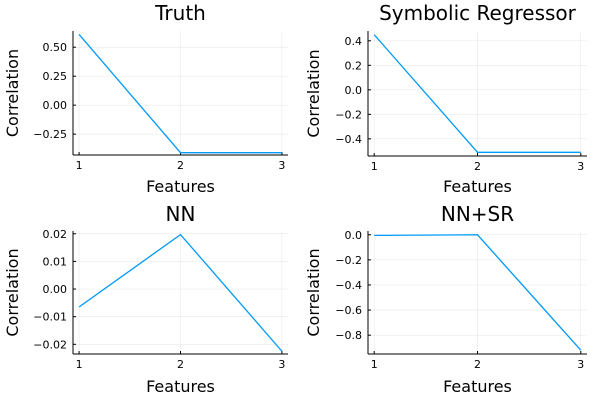 The width and height of the screenshot is (600, 400). What do you see at coordinates (181, 214) in the screenshot?
I see `chart-title: NN` at bounding box center [181, 214].